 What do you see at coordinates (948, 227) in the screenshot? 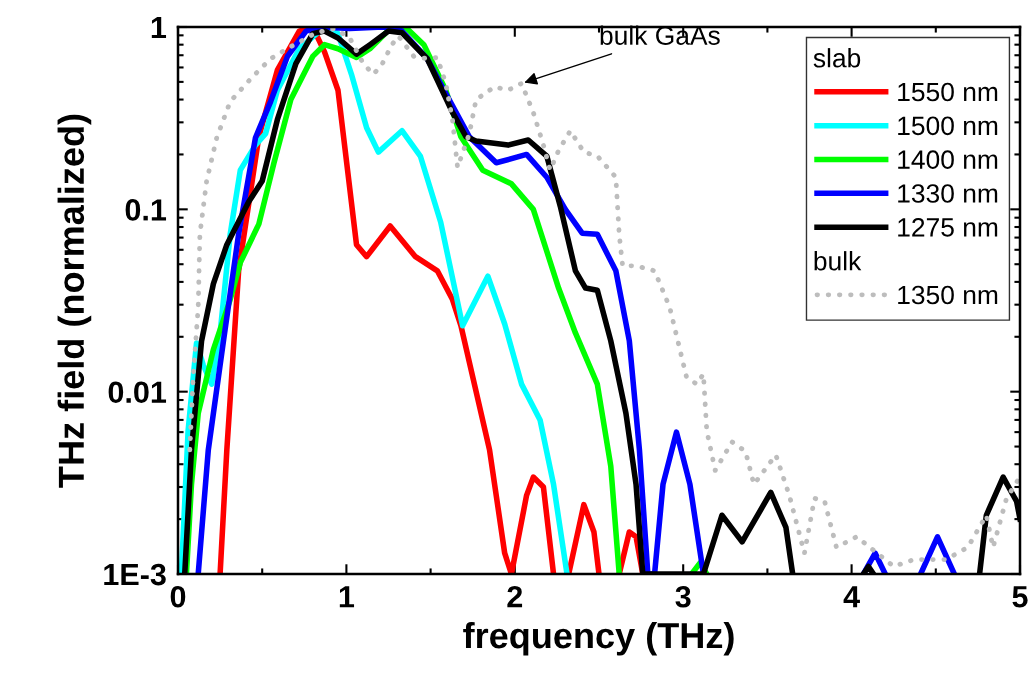
I see `legend-label: 1275 nm` at bounding box center [948, 227].